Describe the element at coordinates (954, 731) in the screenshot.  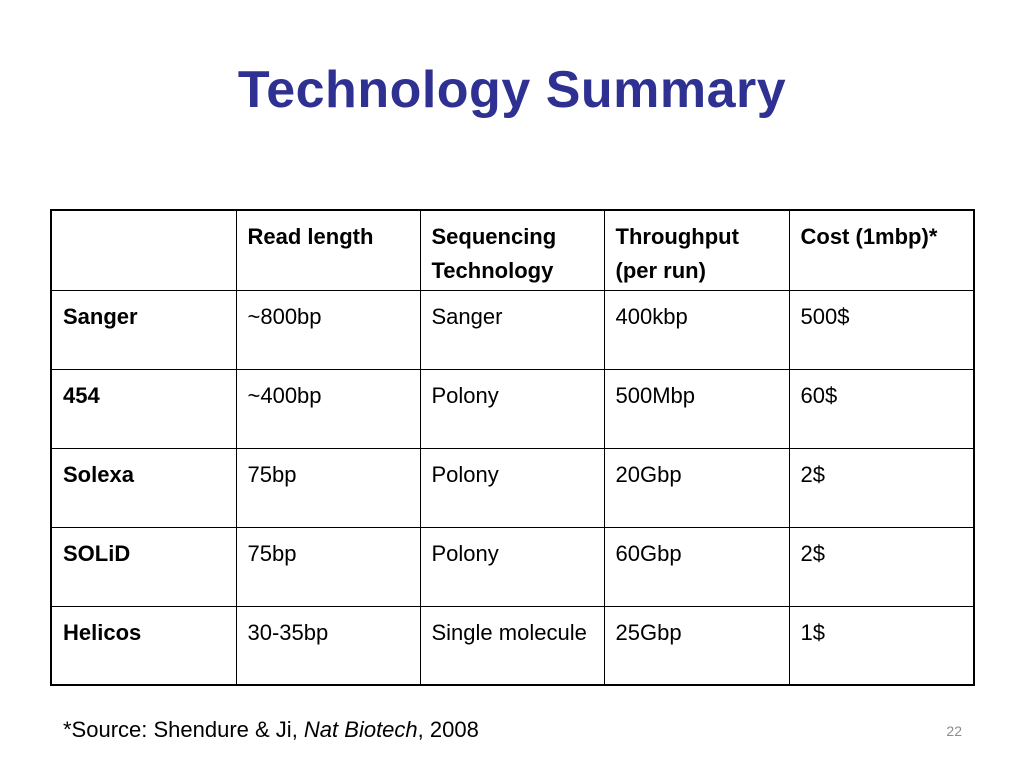
I see `page-number: 22` at that location.